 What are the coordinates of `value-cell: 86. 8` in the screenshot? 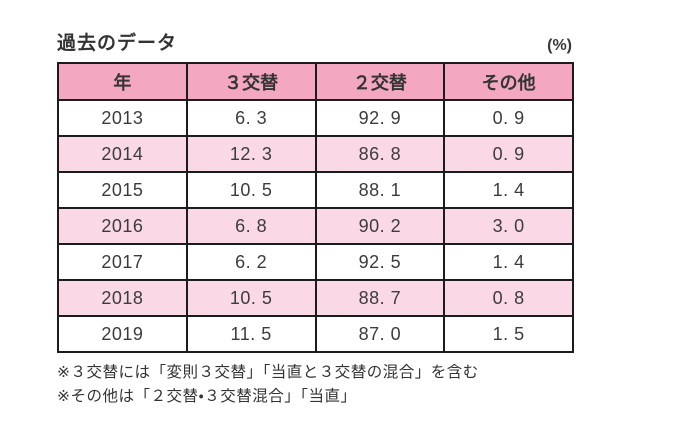 It's located at (380, 154).